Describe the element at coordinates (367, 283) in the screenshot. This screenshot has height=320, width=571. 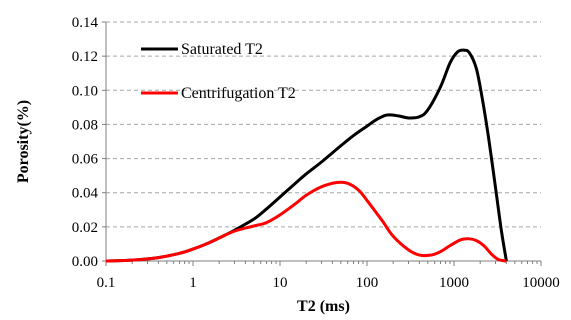
I see `x-tick-label: 100` at that location.